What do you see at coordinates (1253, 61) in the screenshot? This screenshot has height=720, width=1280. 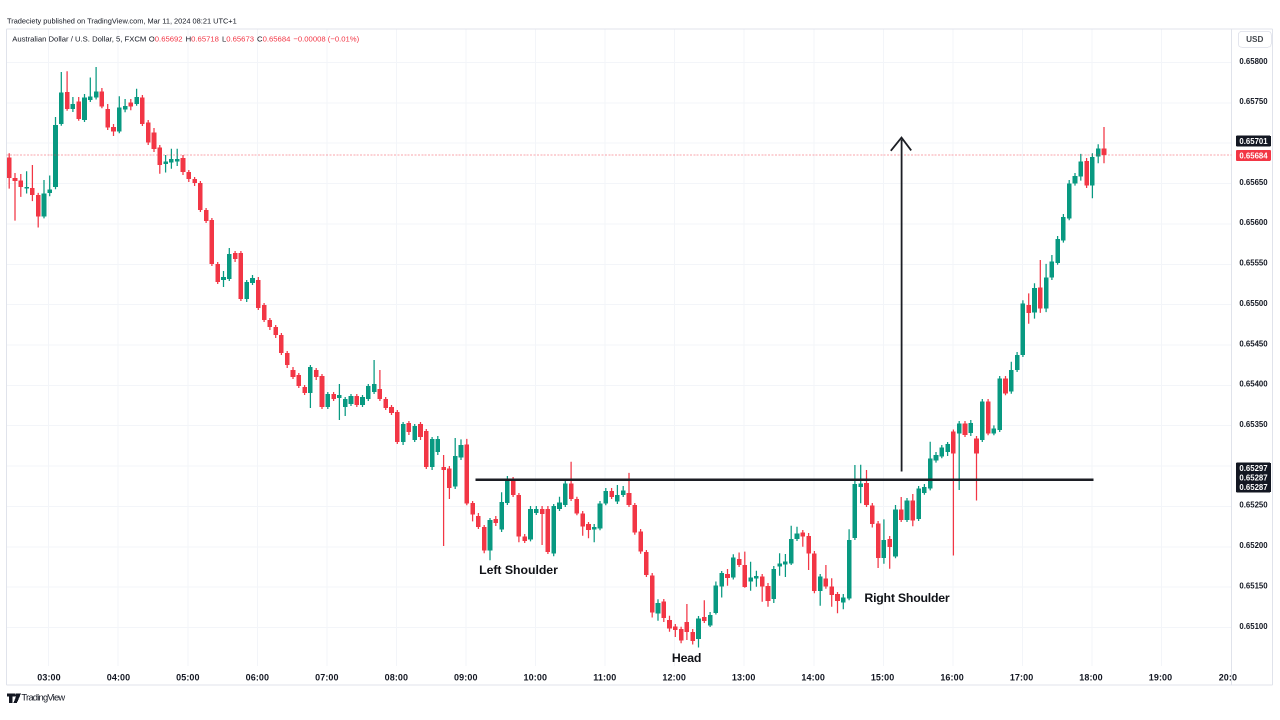 I see `svg-text: 0.65800` at bounding box center [1253, 61].